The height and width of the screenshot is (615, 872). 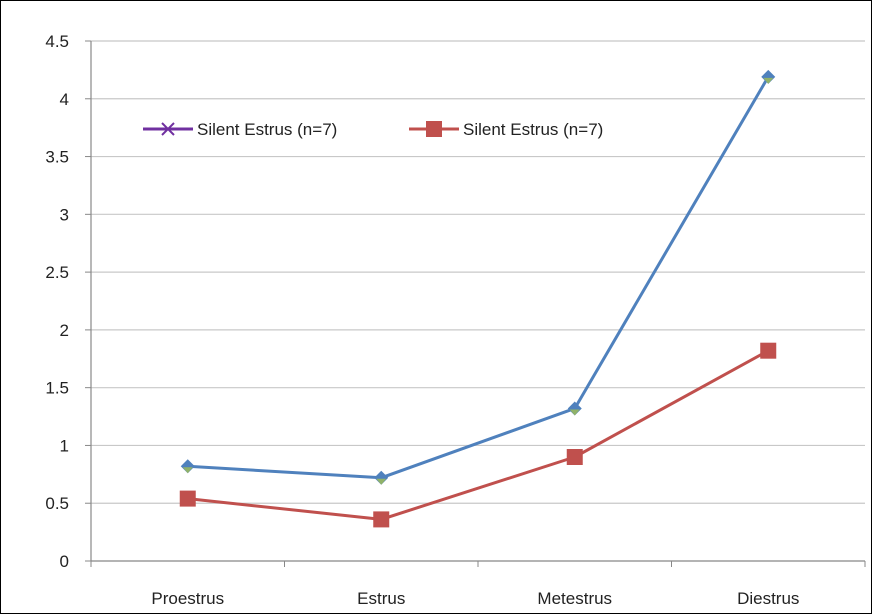 I want to click on x-axis-ticks: Proestrus Estrus Metestrus Diestrus, so click(x=475, y=598).